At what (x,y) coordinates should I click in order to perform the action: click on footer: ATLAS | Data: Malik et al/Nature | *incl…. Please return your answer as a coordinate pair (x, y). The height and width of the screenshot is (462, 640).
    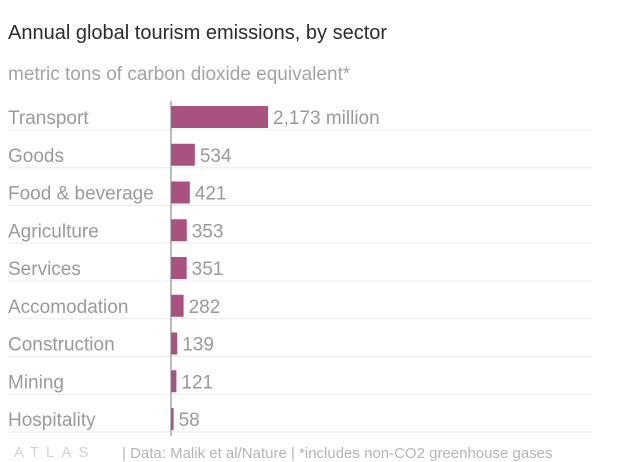
    Looking at the image, I should click on (320, 453).